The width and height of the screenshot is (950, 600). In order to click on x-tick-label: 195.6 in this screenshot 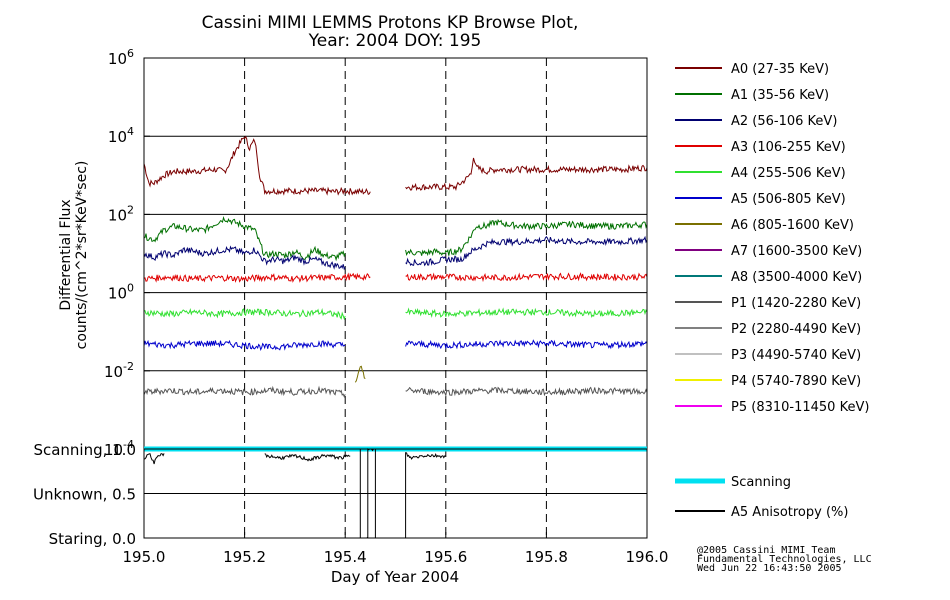, I will do `click(445, 557)`.